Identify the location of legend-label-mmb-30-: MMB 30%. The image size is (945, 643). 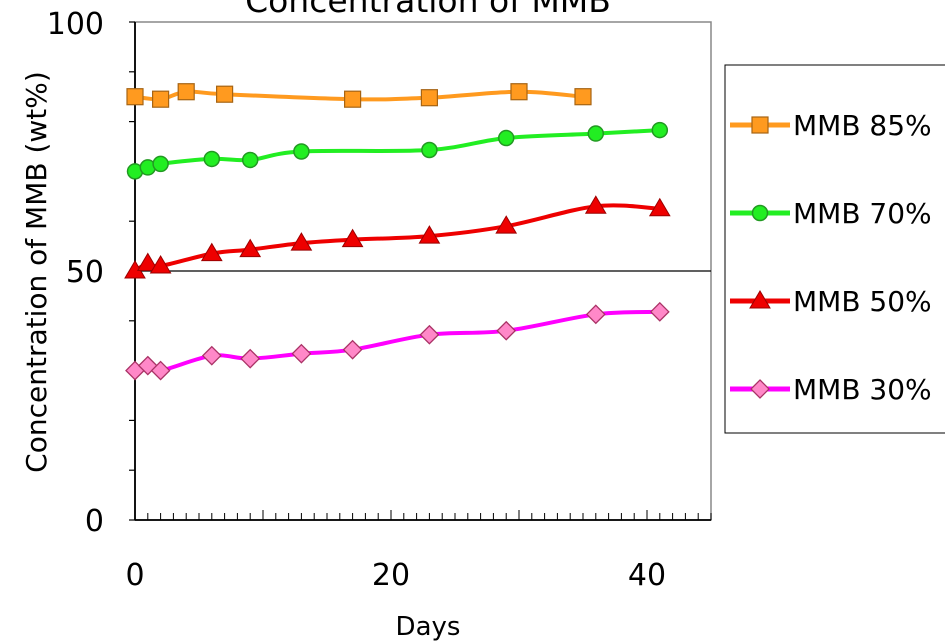
(862, 389).